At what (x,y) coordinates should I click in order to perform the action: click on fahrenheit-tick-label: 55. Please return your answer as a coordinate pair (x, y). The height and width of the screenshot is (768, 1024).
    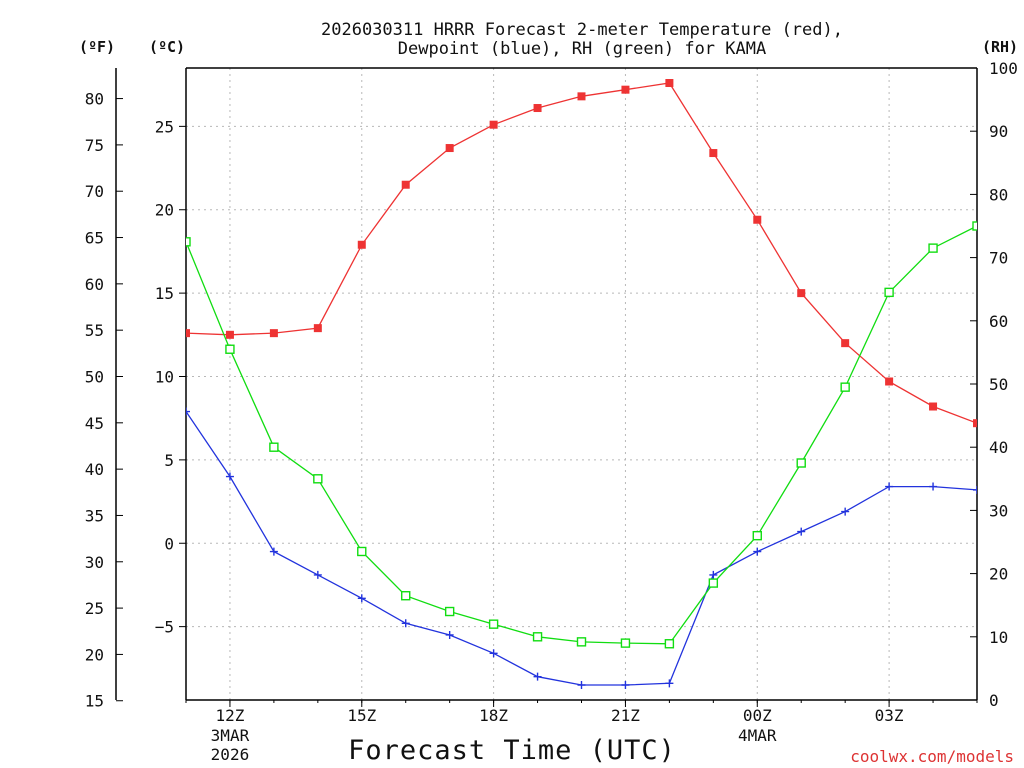
    Looking at the image, I should click on (94, 330).